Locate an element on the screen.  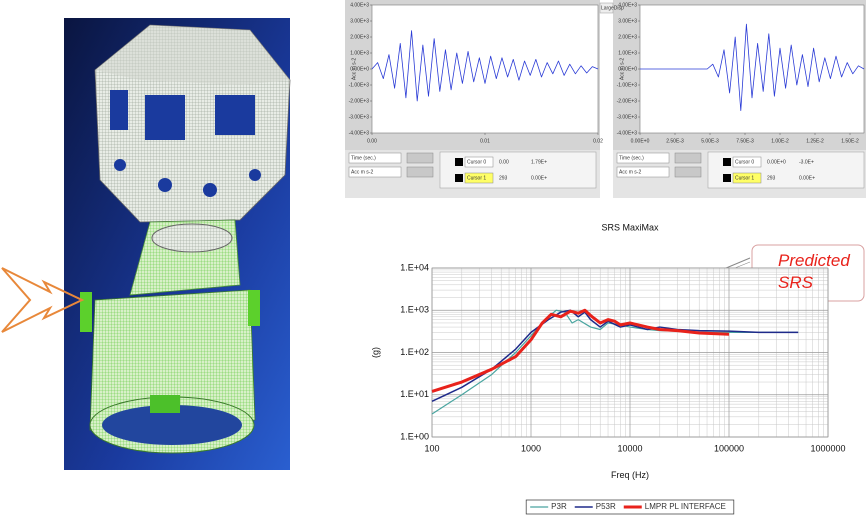
tab-label: LargeDisp is located at coordinates (612, 8).